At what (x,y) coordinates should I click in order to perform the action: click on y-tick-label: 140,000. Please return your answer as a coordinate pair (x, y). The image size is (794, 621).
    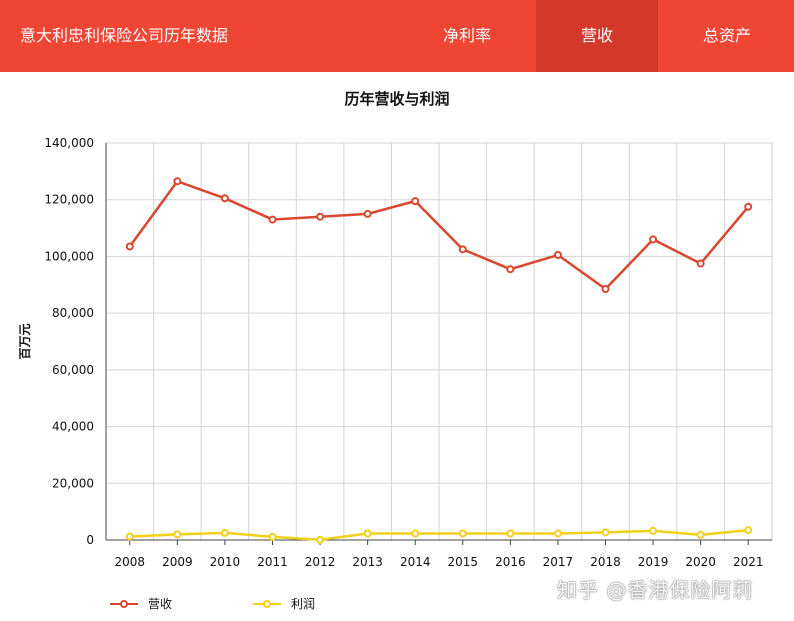
    Looking at the image, I should click on (69, 143).